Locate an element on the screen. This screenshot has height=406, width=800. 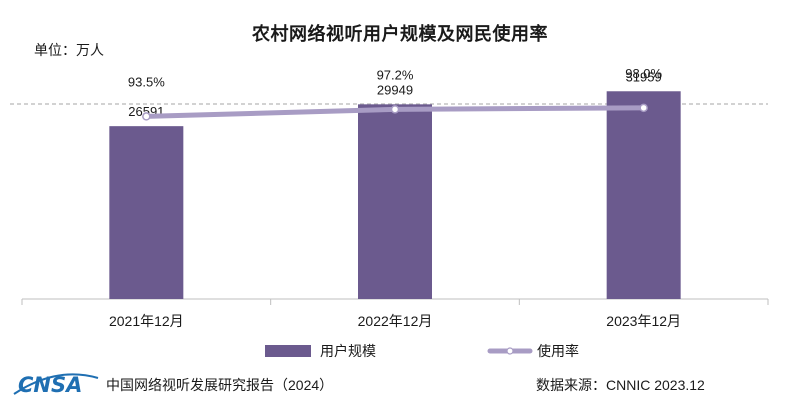
cnsa-logo: CNSA is located at coordinates (56, 385).